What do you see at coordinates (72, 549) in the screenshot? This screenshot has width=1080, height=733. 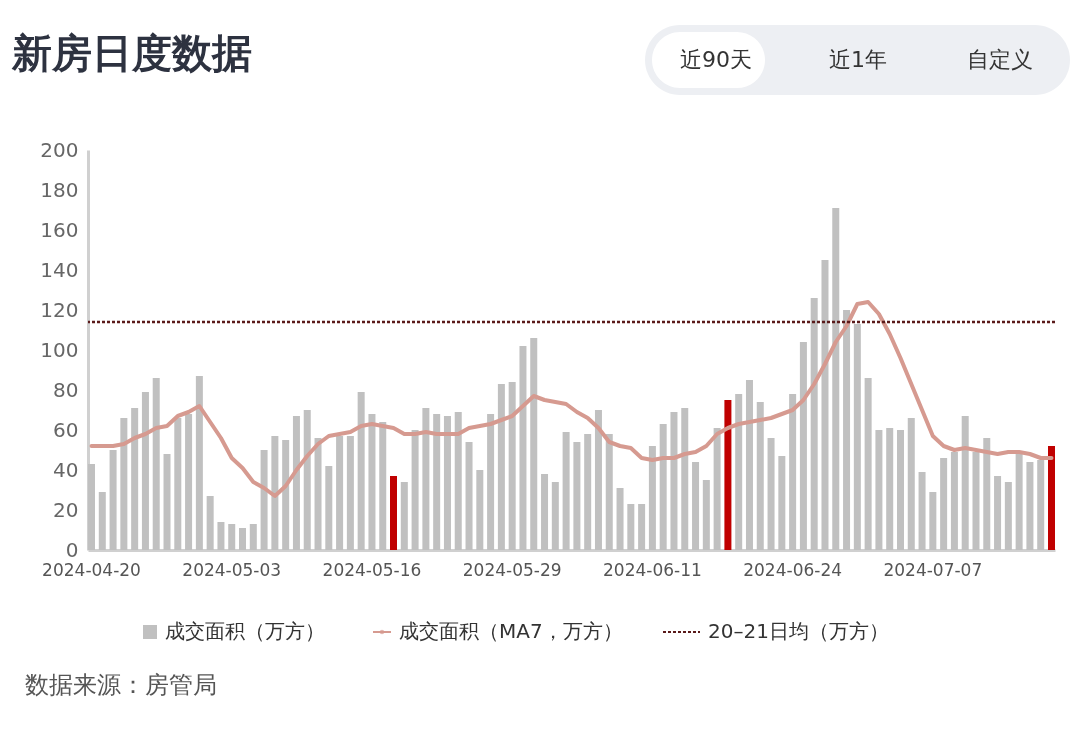 I see `y-tick-label: 0` at bounding box center [72, 549].